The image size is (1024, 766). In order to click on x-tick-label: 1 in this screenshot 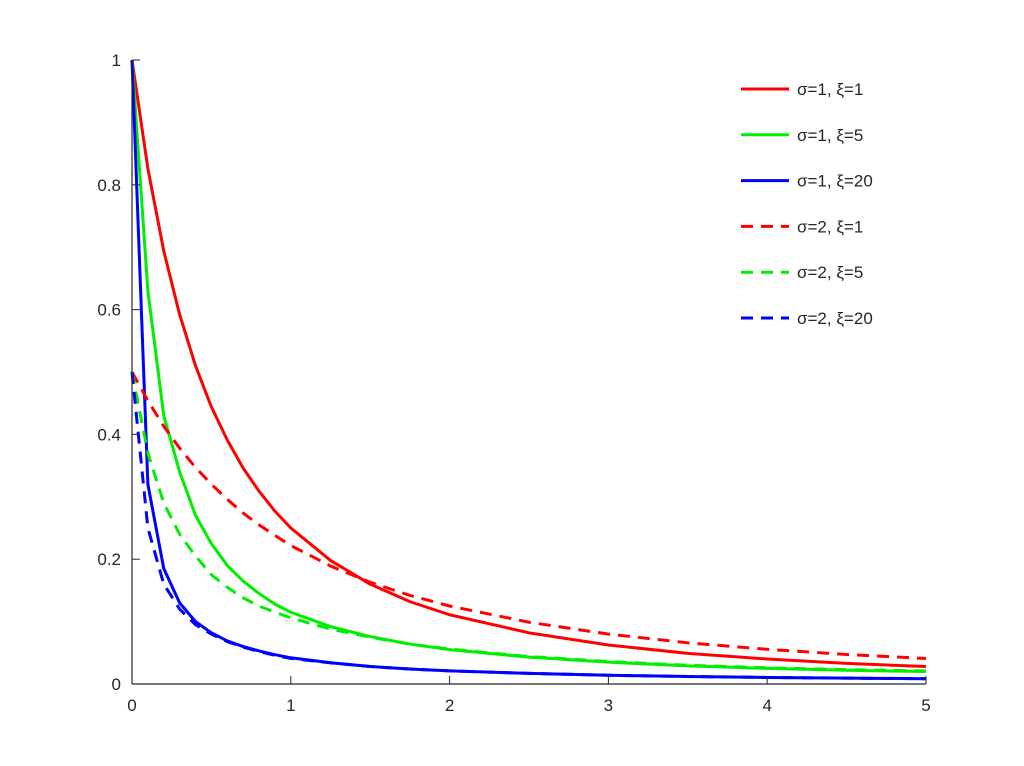, I will do `click(290, 705)`.